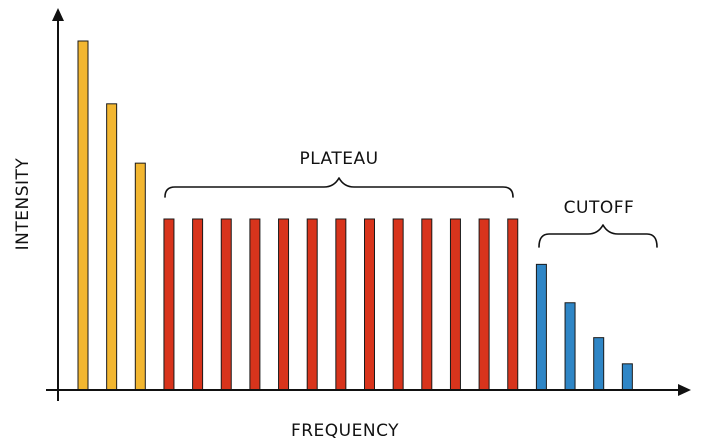 The width and height of the screenshot is (703, 446). What do you see at coordinates (338, 159) in the screenshot?
I see `plateau-label: PLATEAU` at bounding box center [338, 159].